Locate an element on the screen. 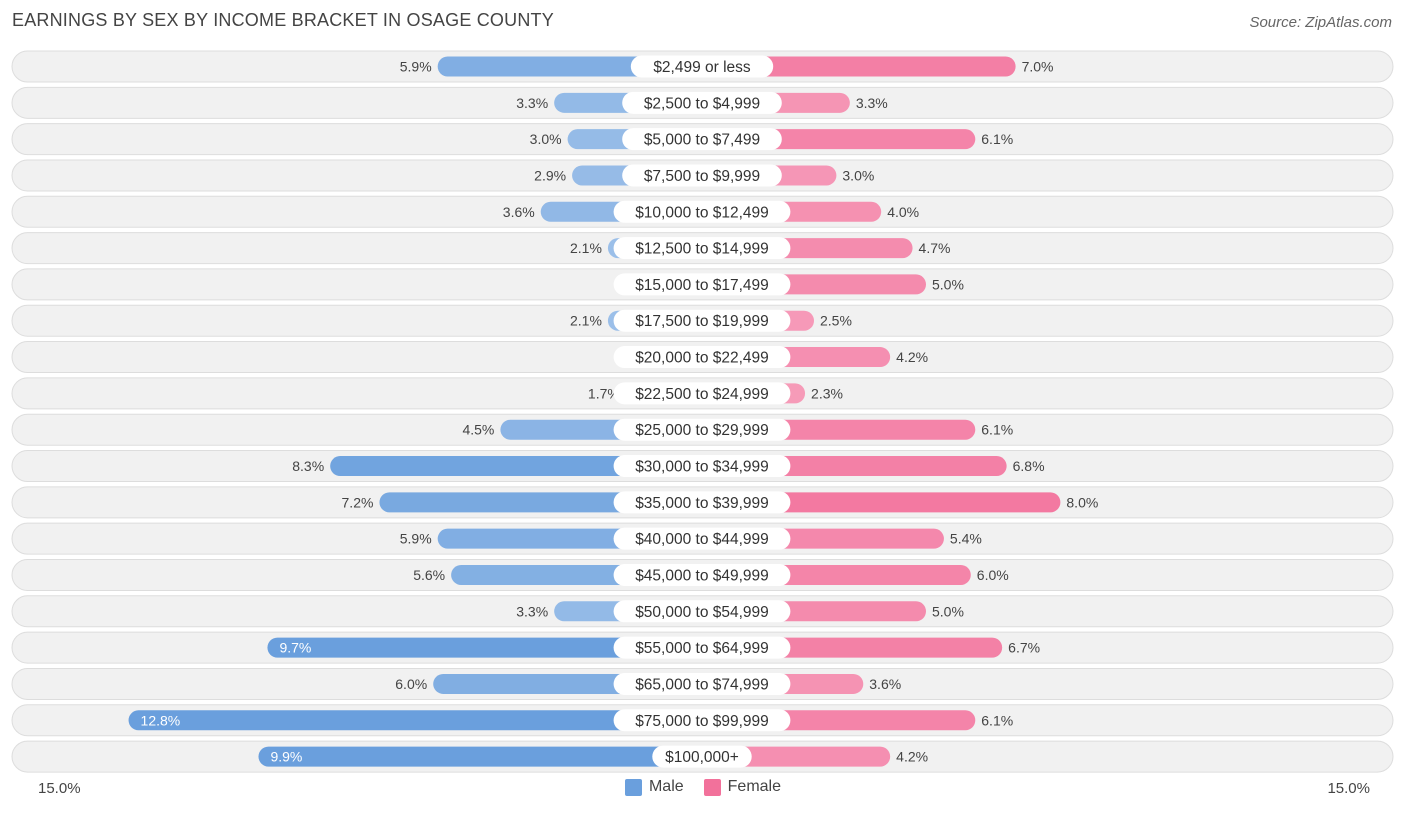 Image resolution: width=1406 pixels, height=813 pixels. value-label-female: 3.6% is located at coordinates (885, 684).